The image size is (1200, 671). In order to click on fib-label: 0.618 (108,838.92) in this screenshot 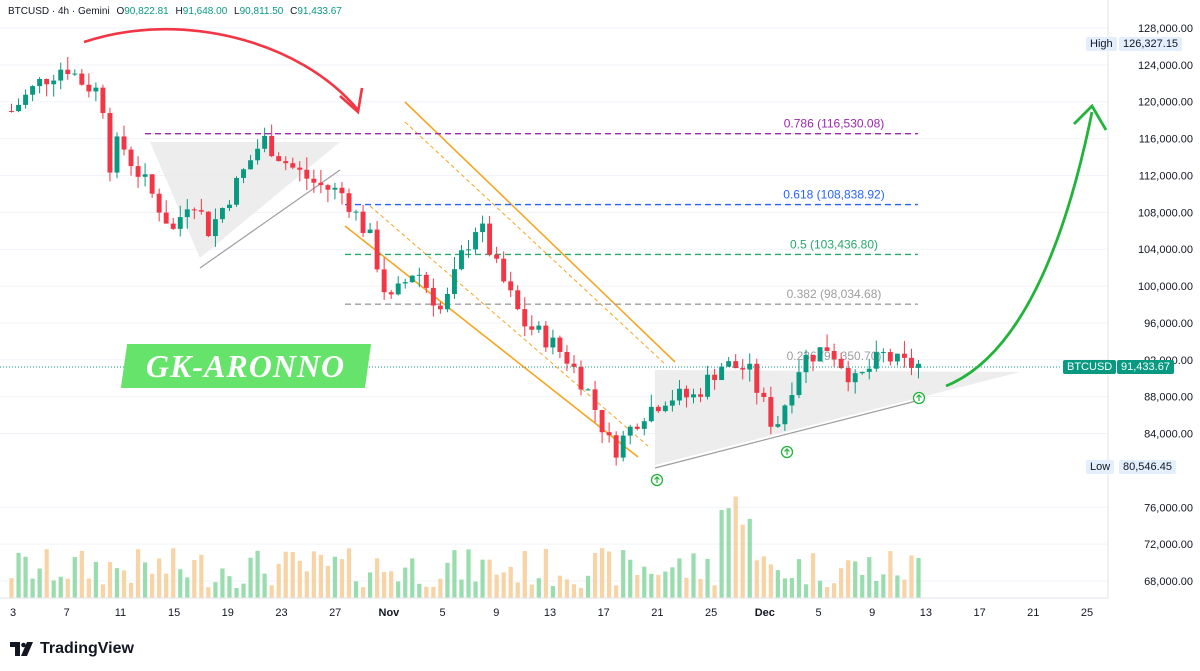, I will do `click(833, 195)`.